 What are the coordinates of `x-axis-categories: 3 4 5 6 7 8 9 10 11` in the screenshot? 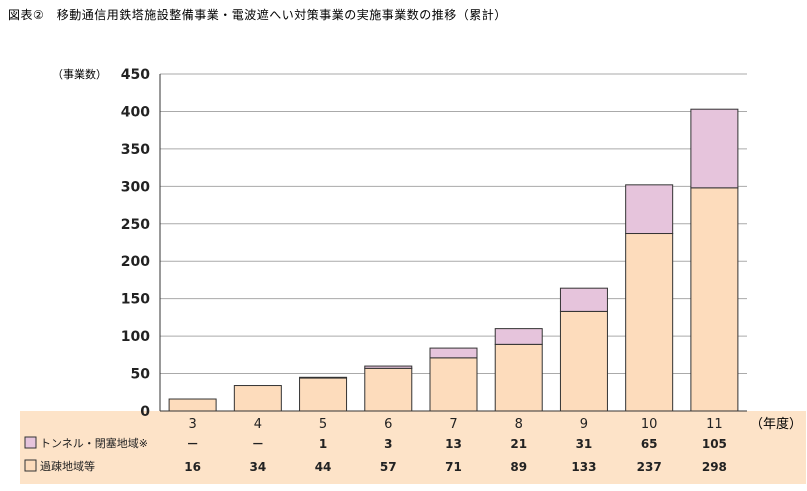 It's located at (455, 424).